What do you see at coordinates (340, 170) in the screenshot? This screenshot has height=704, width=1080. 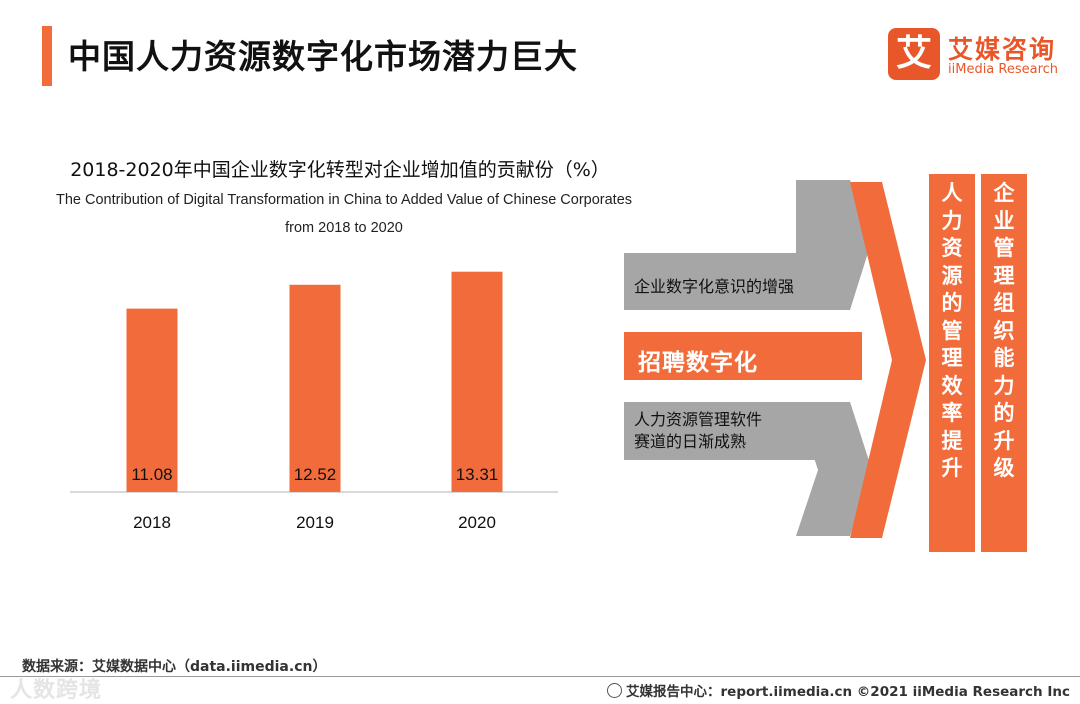 I see `chart-title: 2018-2020年中国企业数字化转型对企业增加值的贡献份（%）` at bounding box center [340, 170].